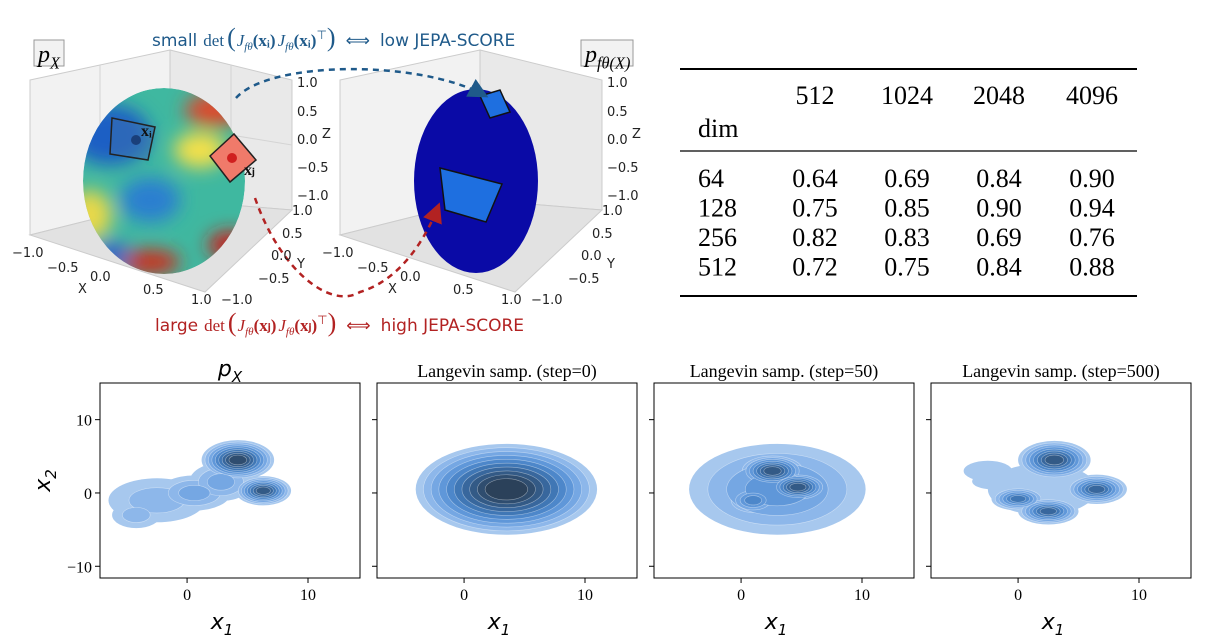 The height and width of the screenshot is (637, 1222). Describe the element at coordinates (79, 567) in the screenshot. I see `y-tick-label: −10` at that location.